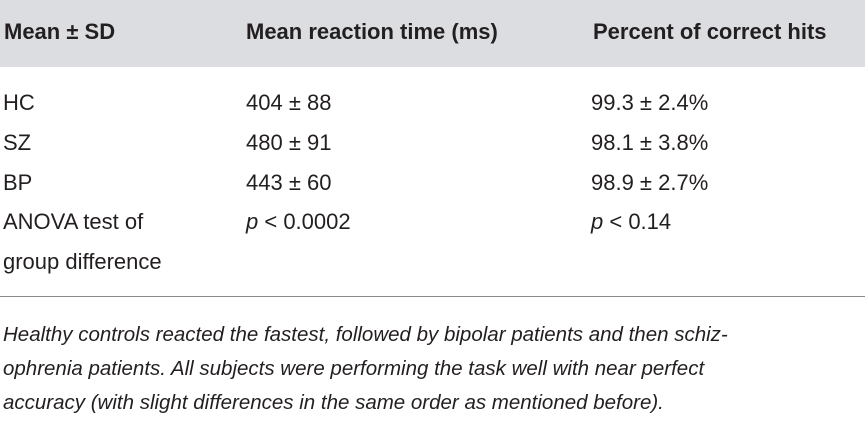 This screenshot has height=422, width=865. What do you see at coordinates (73, 221) in the screenshot?
I see `row-label-anova-line1: ANOVA test of` at bounding box center [73, 221].